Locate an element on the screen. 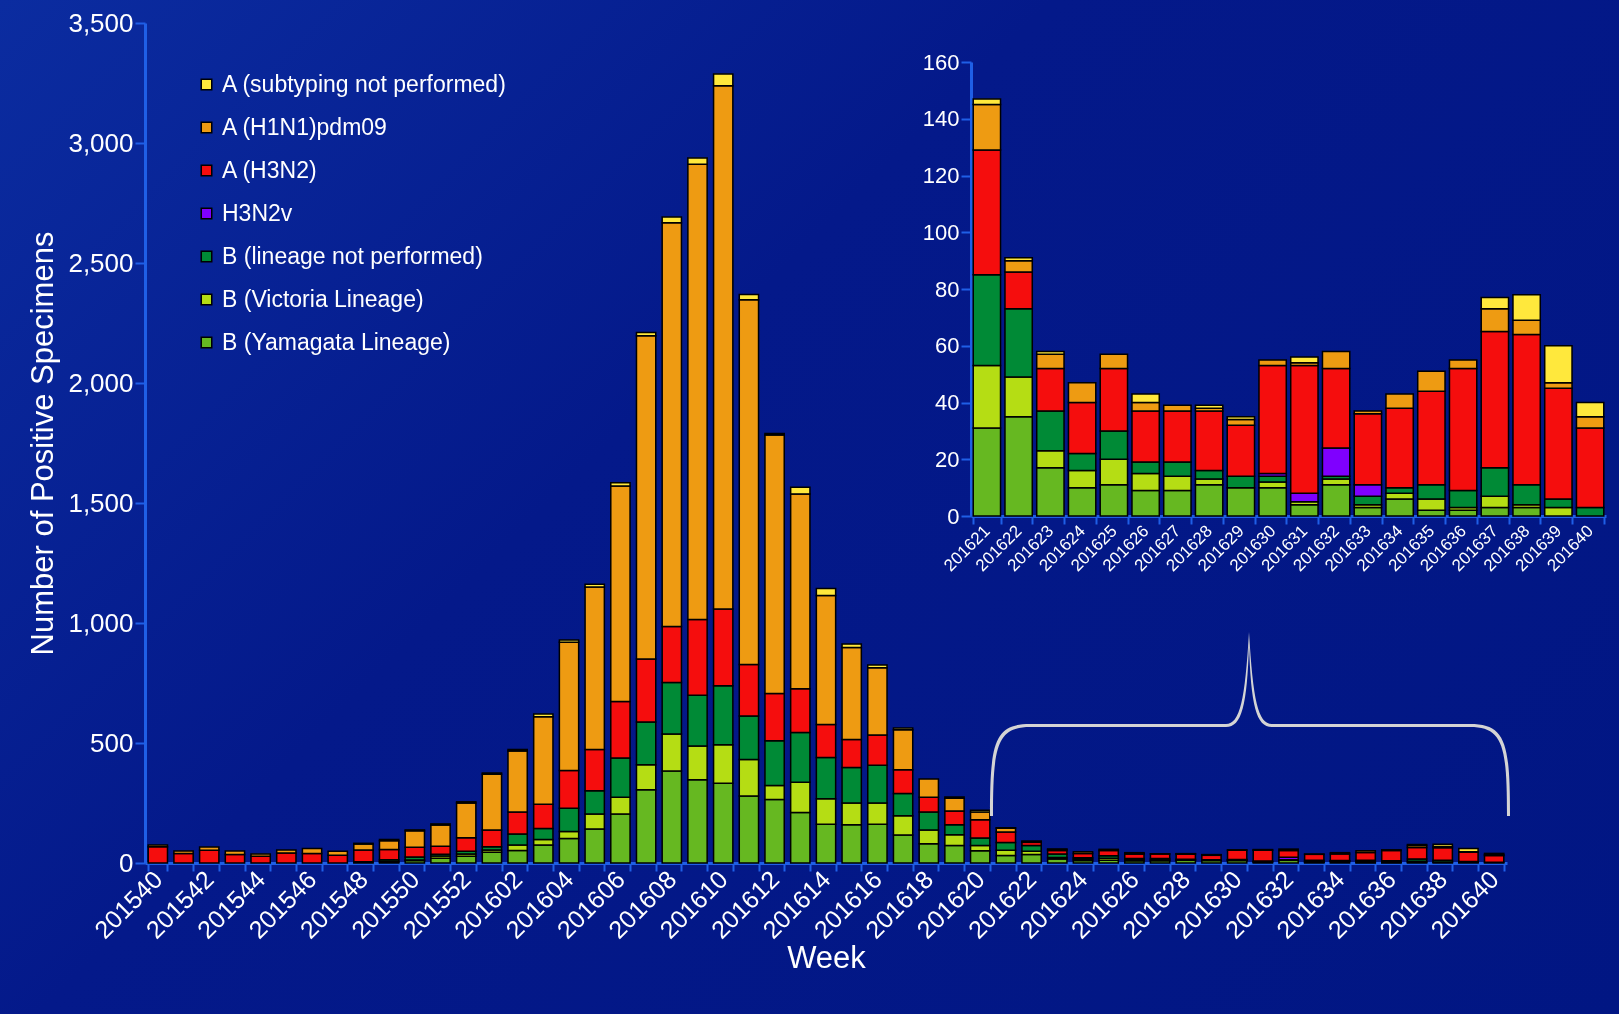  y-tick-label: 40 is located at coordinates (947, 402).